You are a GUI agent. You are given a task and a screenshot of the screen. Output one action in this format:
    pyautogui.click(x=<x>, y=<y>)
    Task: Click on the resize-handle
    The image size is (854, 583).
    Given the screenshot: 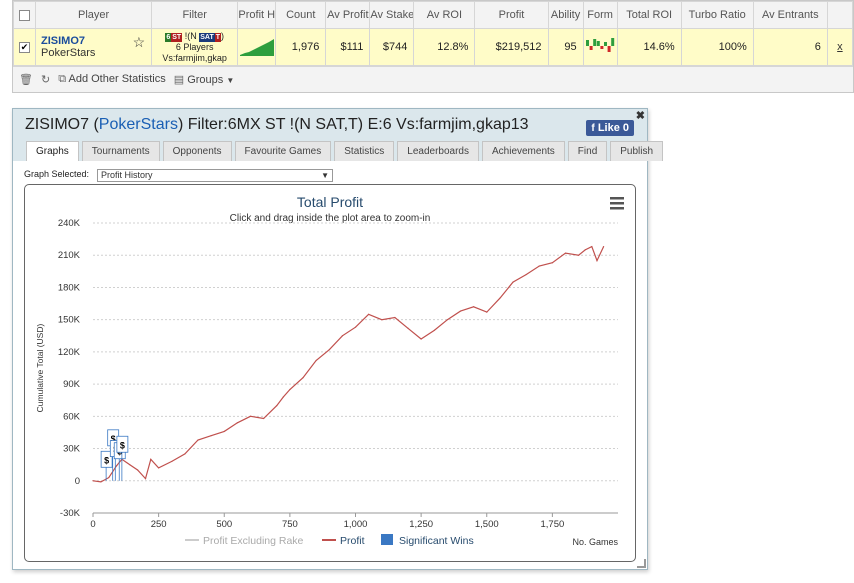 What is the action you would take?
    pyautogui.click(x=641, y=563)
    